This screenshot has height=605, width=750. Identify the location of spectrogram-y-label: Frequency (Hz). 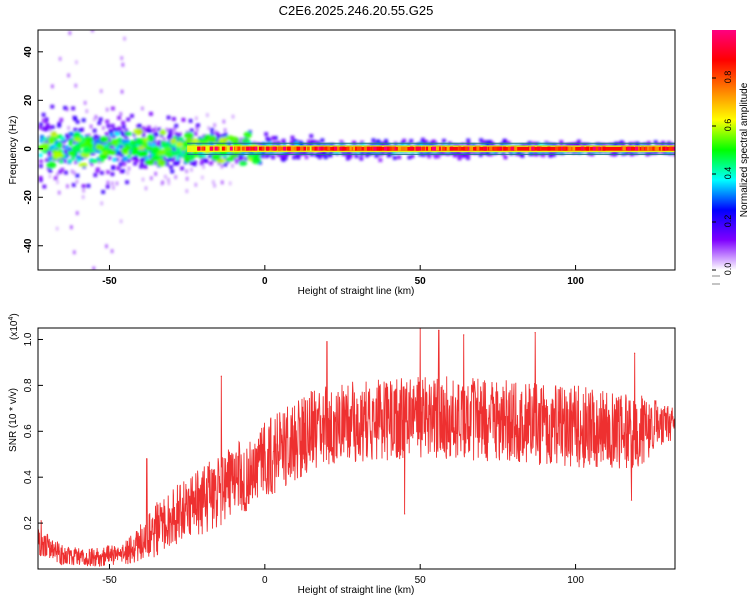
(13, 150).